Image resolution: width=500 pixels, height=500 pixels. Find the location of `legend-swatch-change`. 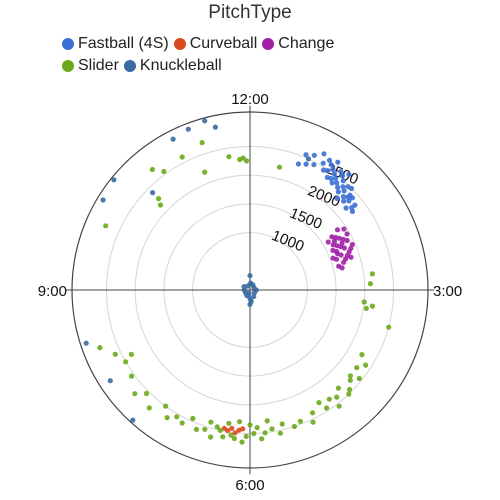

legend-swatch-change is located at coordinates (268, 44).